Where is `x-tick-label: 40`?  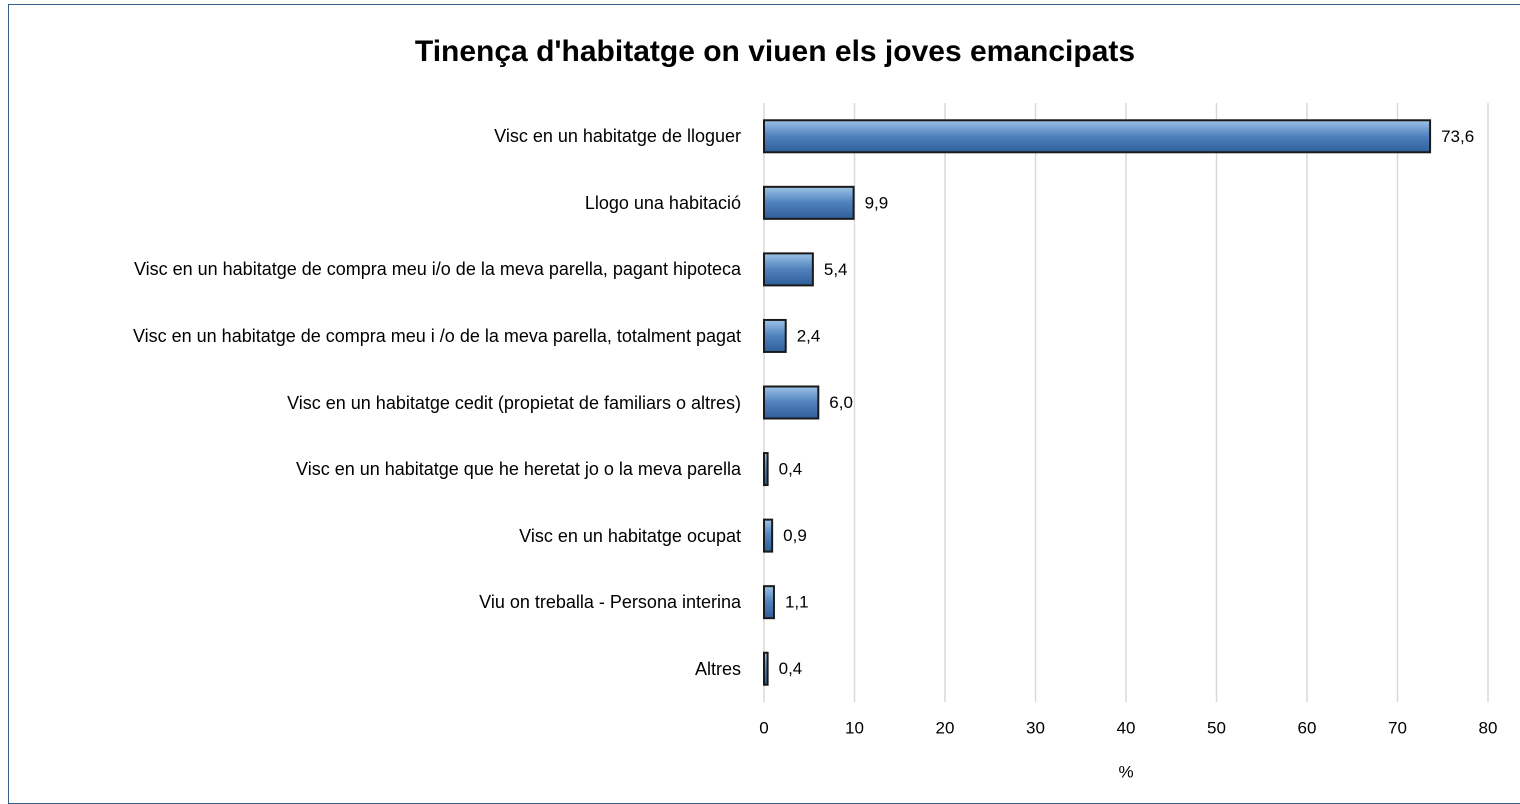
x-tick-label: 40 is located at coordinates (1126, 727).